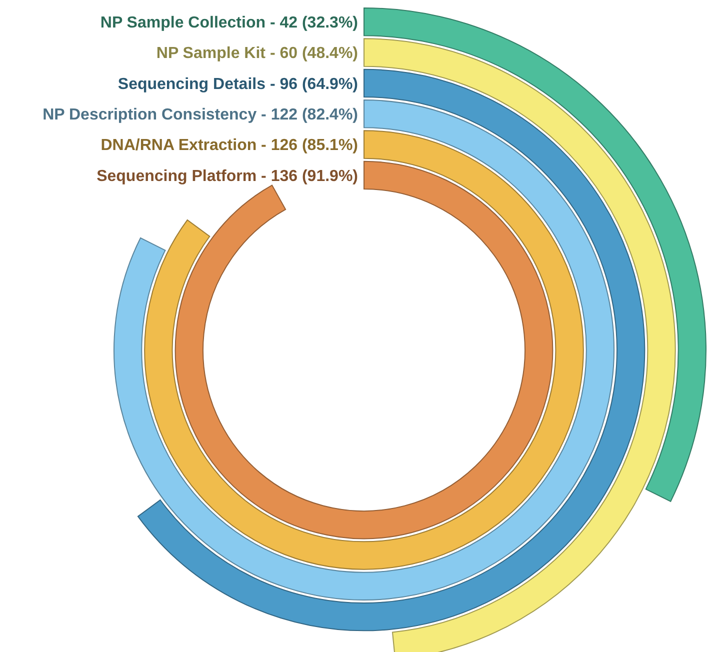 The image size is (709, 652). What do you see at coordinates (211, 53) in the screenshot?
I see `category-label: NP Sample Kit` at bounding box center [211, 53].